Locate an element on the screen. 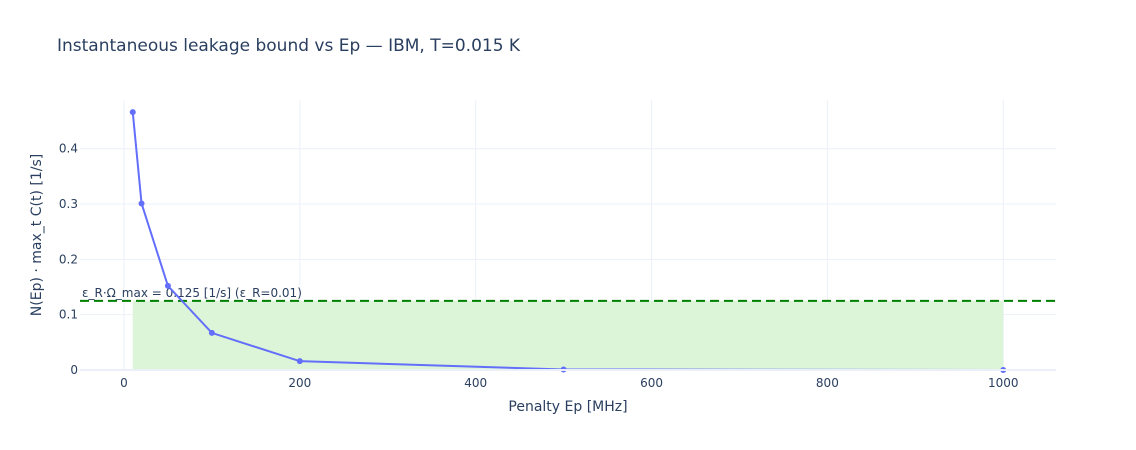 The height and width of the screenshot is (450, 1136). x-tick-label: 1000 is located at coordinates (1003, 383).